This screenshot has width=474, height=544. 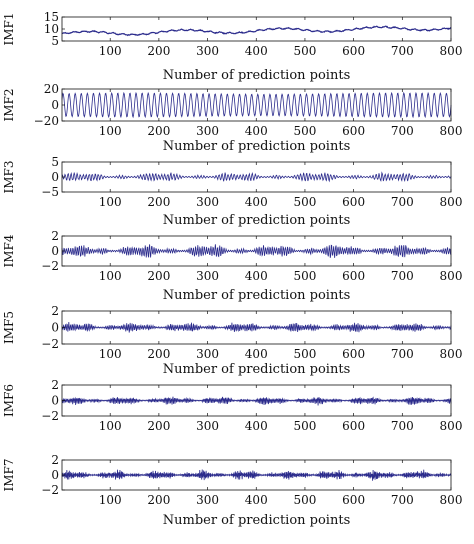 I want to click on imf-1-series-line, so click(x=256, y=31).